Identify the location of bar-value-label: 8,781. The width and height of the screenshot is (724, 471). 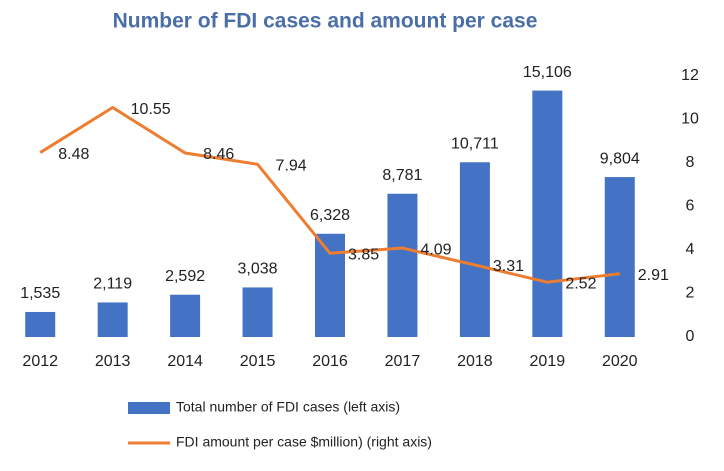
(402, 175).